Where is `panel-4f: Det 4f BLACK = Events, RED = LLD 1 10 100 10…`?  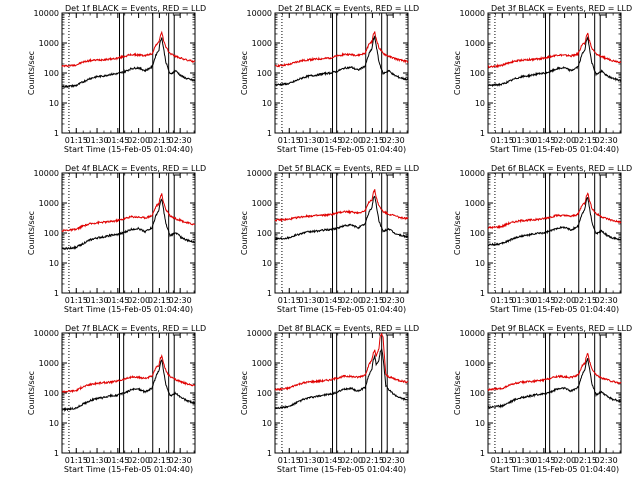 panel-4f: Det 4f BLACK = Events, RED = LLD 1 10 100 10… is located at coordinates (116, 239).